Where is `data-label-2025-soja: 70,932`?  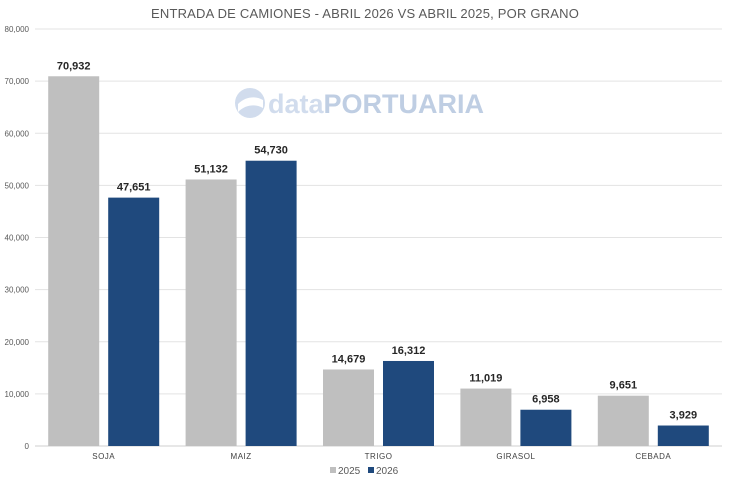 data-label-2025-soja: 70,932 is located at coordinates (74, 66).